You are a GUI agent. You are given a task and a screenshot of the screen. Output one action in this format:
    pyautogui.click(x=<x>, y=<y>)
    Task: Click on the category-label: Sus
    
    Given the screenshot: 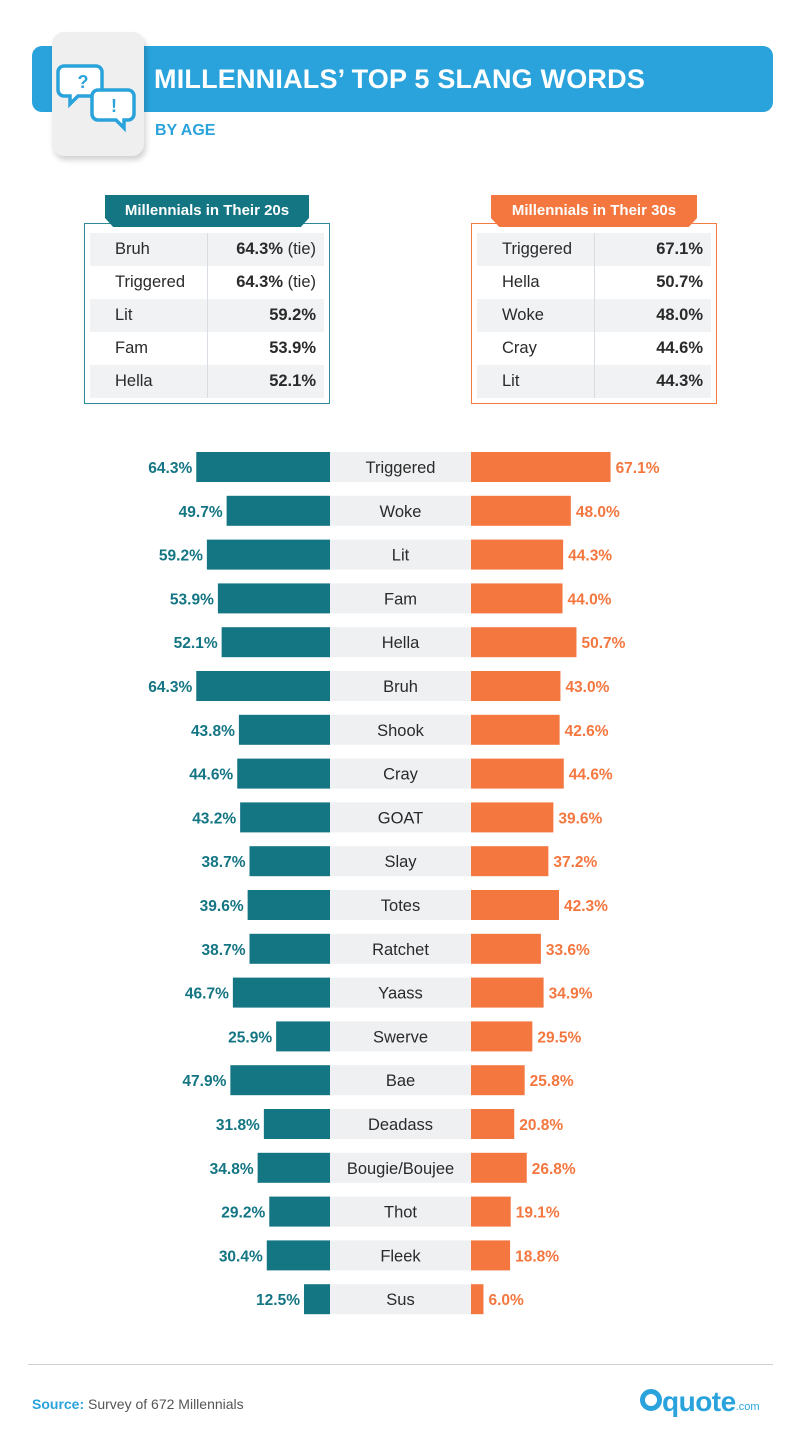 What is the action you would take?
    pyautogui.click(x=400, y=1300)
    